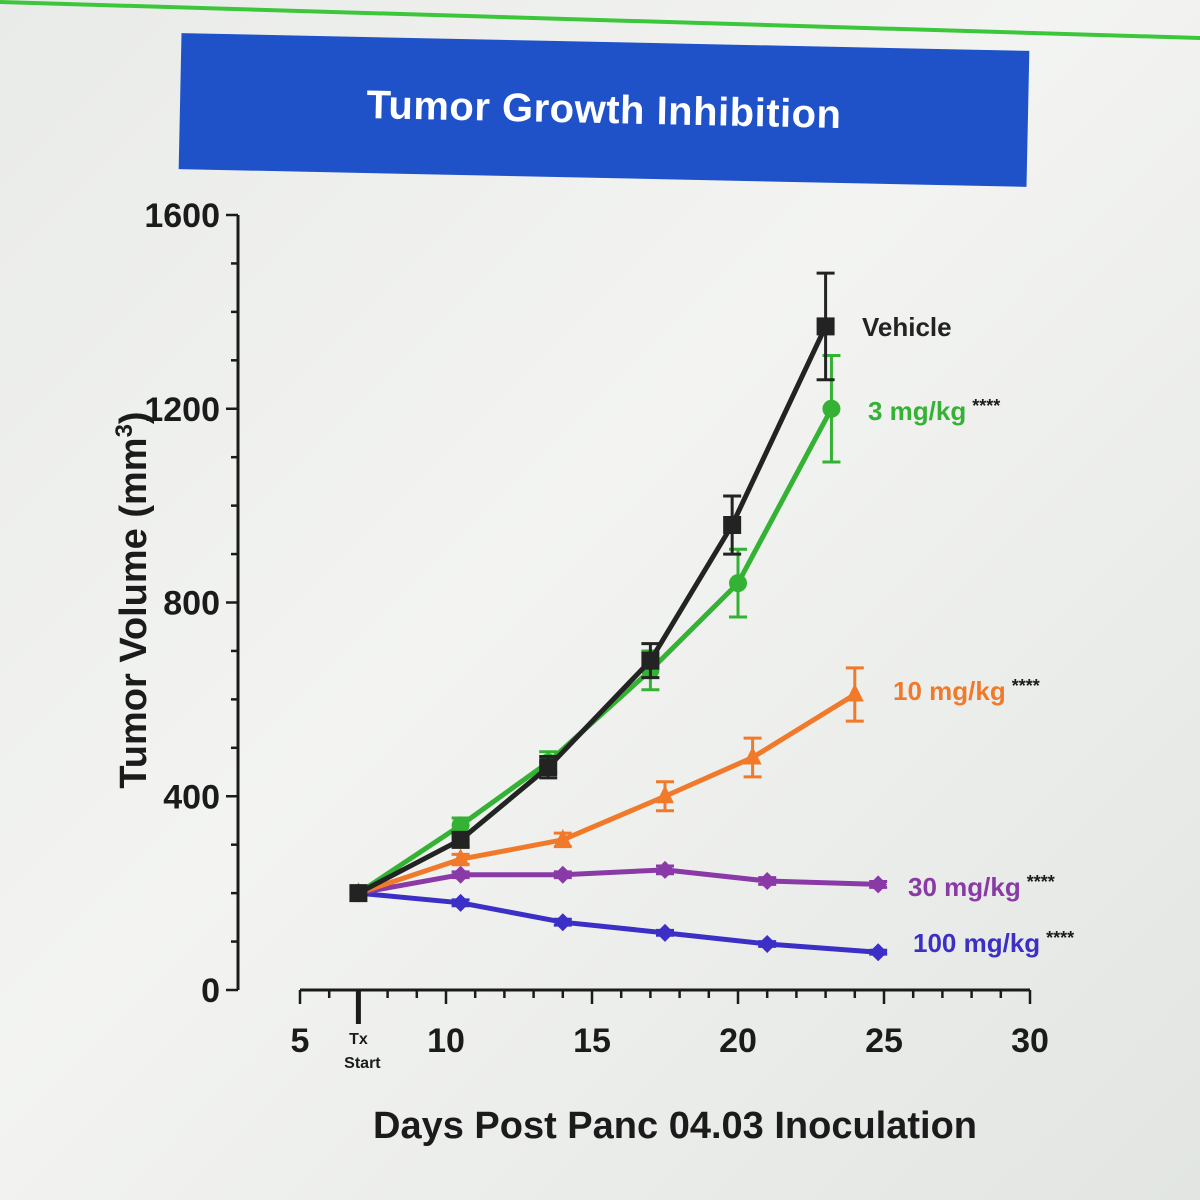 The image size is (1200, 1200). What do you see at coordinates (182, 216) in the screenshot?
I see `y-tick-label: 1600` at bounding box center [182, 216].